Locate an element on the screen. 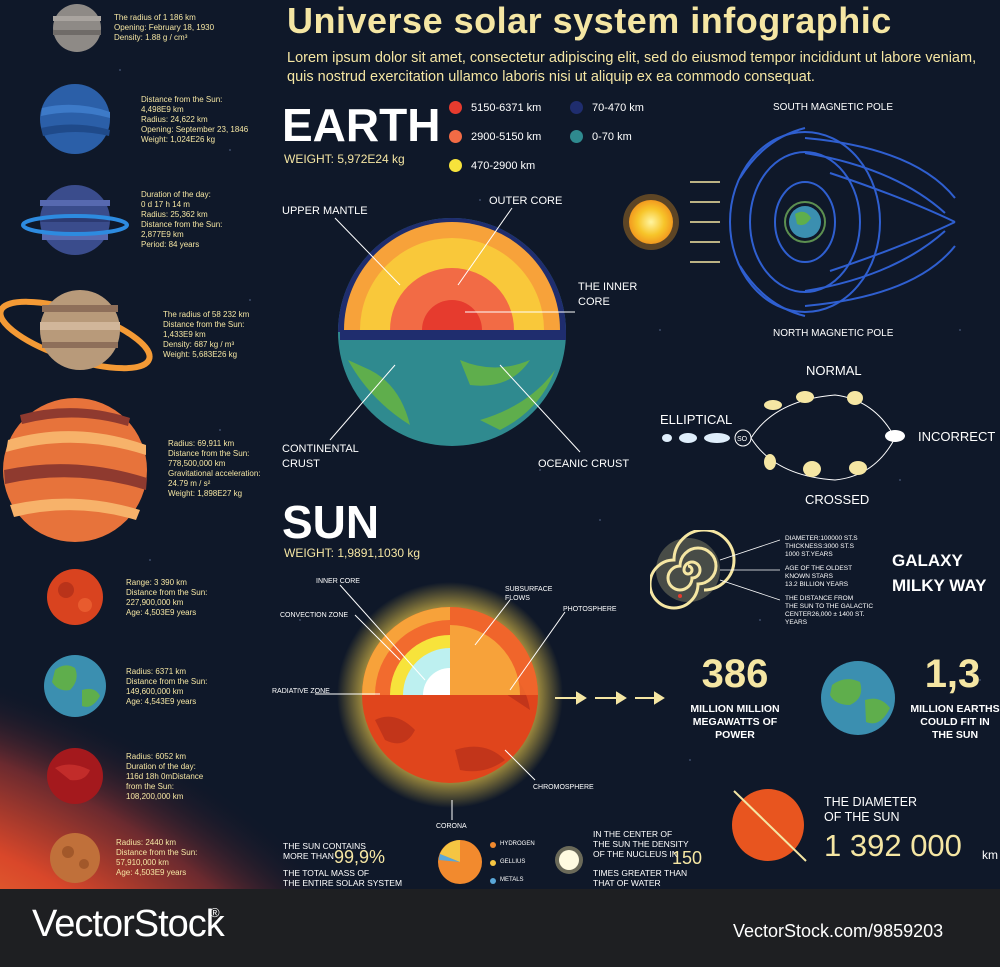  legend-label: 2900-5150 km is located at coordinates (506, 137).